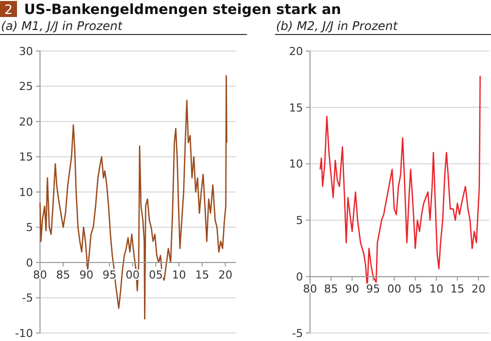 The image size is (491, 341). Describe the element at coordinates (373, 289) in the screenshot. I see `x-tick-label: 95` at that location.